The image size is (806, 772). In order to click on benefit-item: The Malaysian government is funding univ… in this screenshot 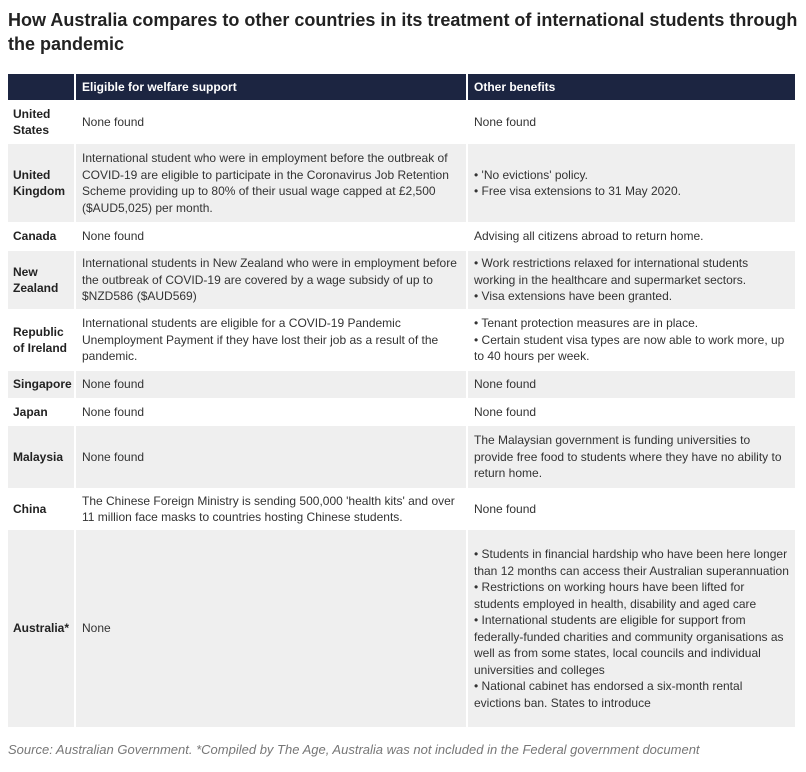, I will do `click(628, 457)`.